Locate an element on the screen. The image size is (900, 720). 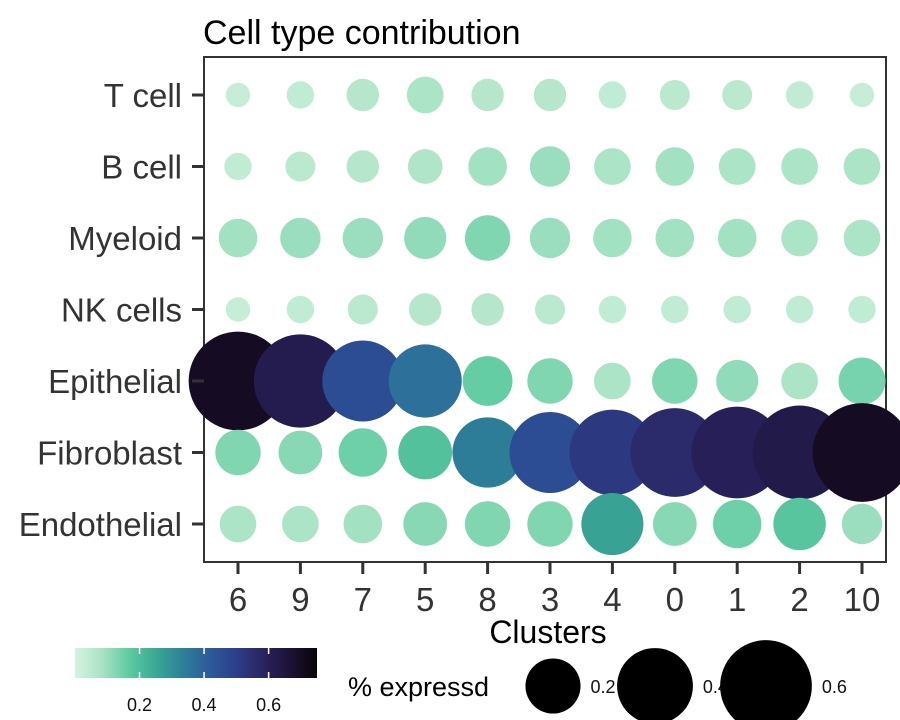
x-tick-label: 4 is located at coordinates (612, 599).